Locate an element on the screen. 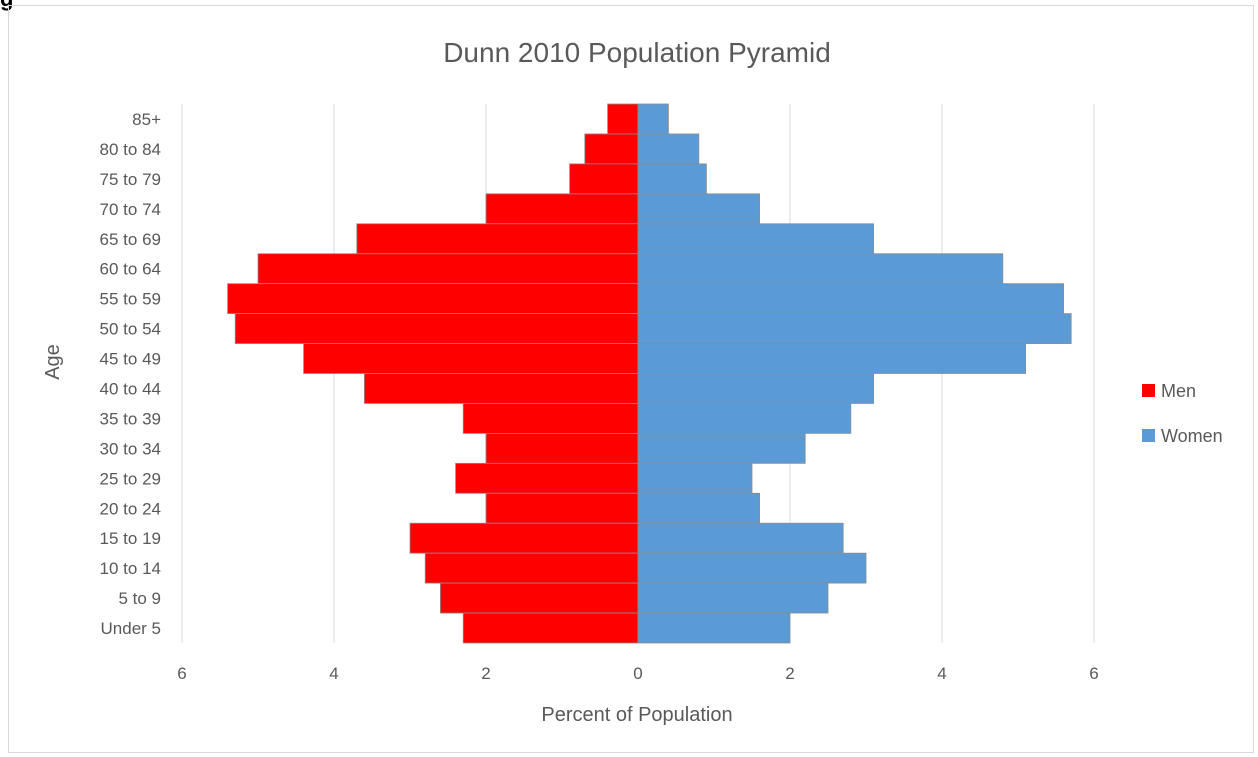 This screenshot has width=1258, height=757. y-tick-label: 65 to 69 is located at coordinates (130, 239).